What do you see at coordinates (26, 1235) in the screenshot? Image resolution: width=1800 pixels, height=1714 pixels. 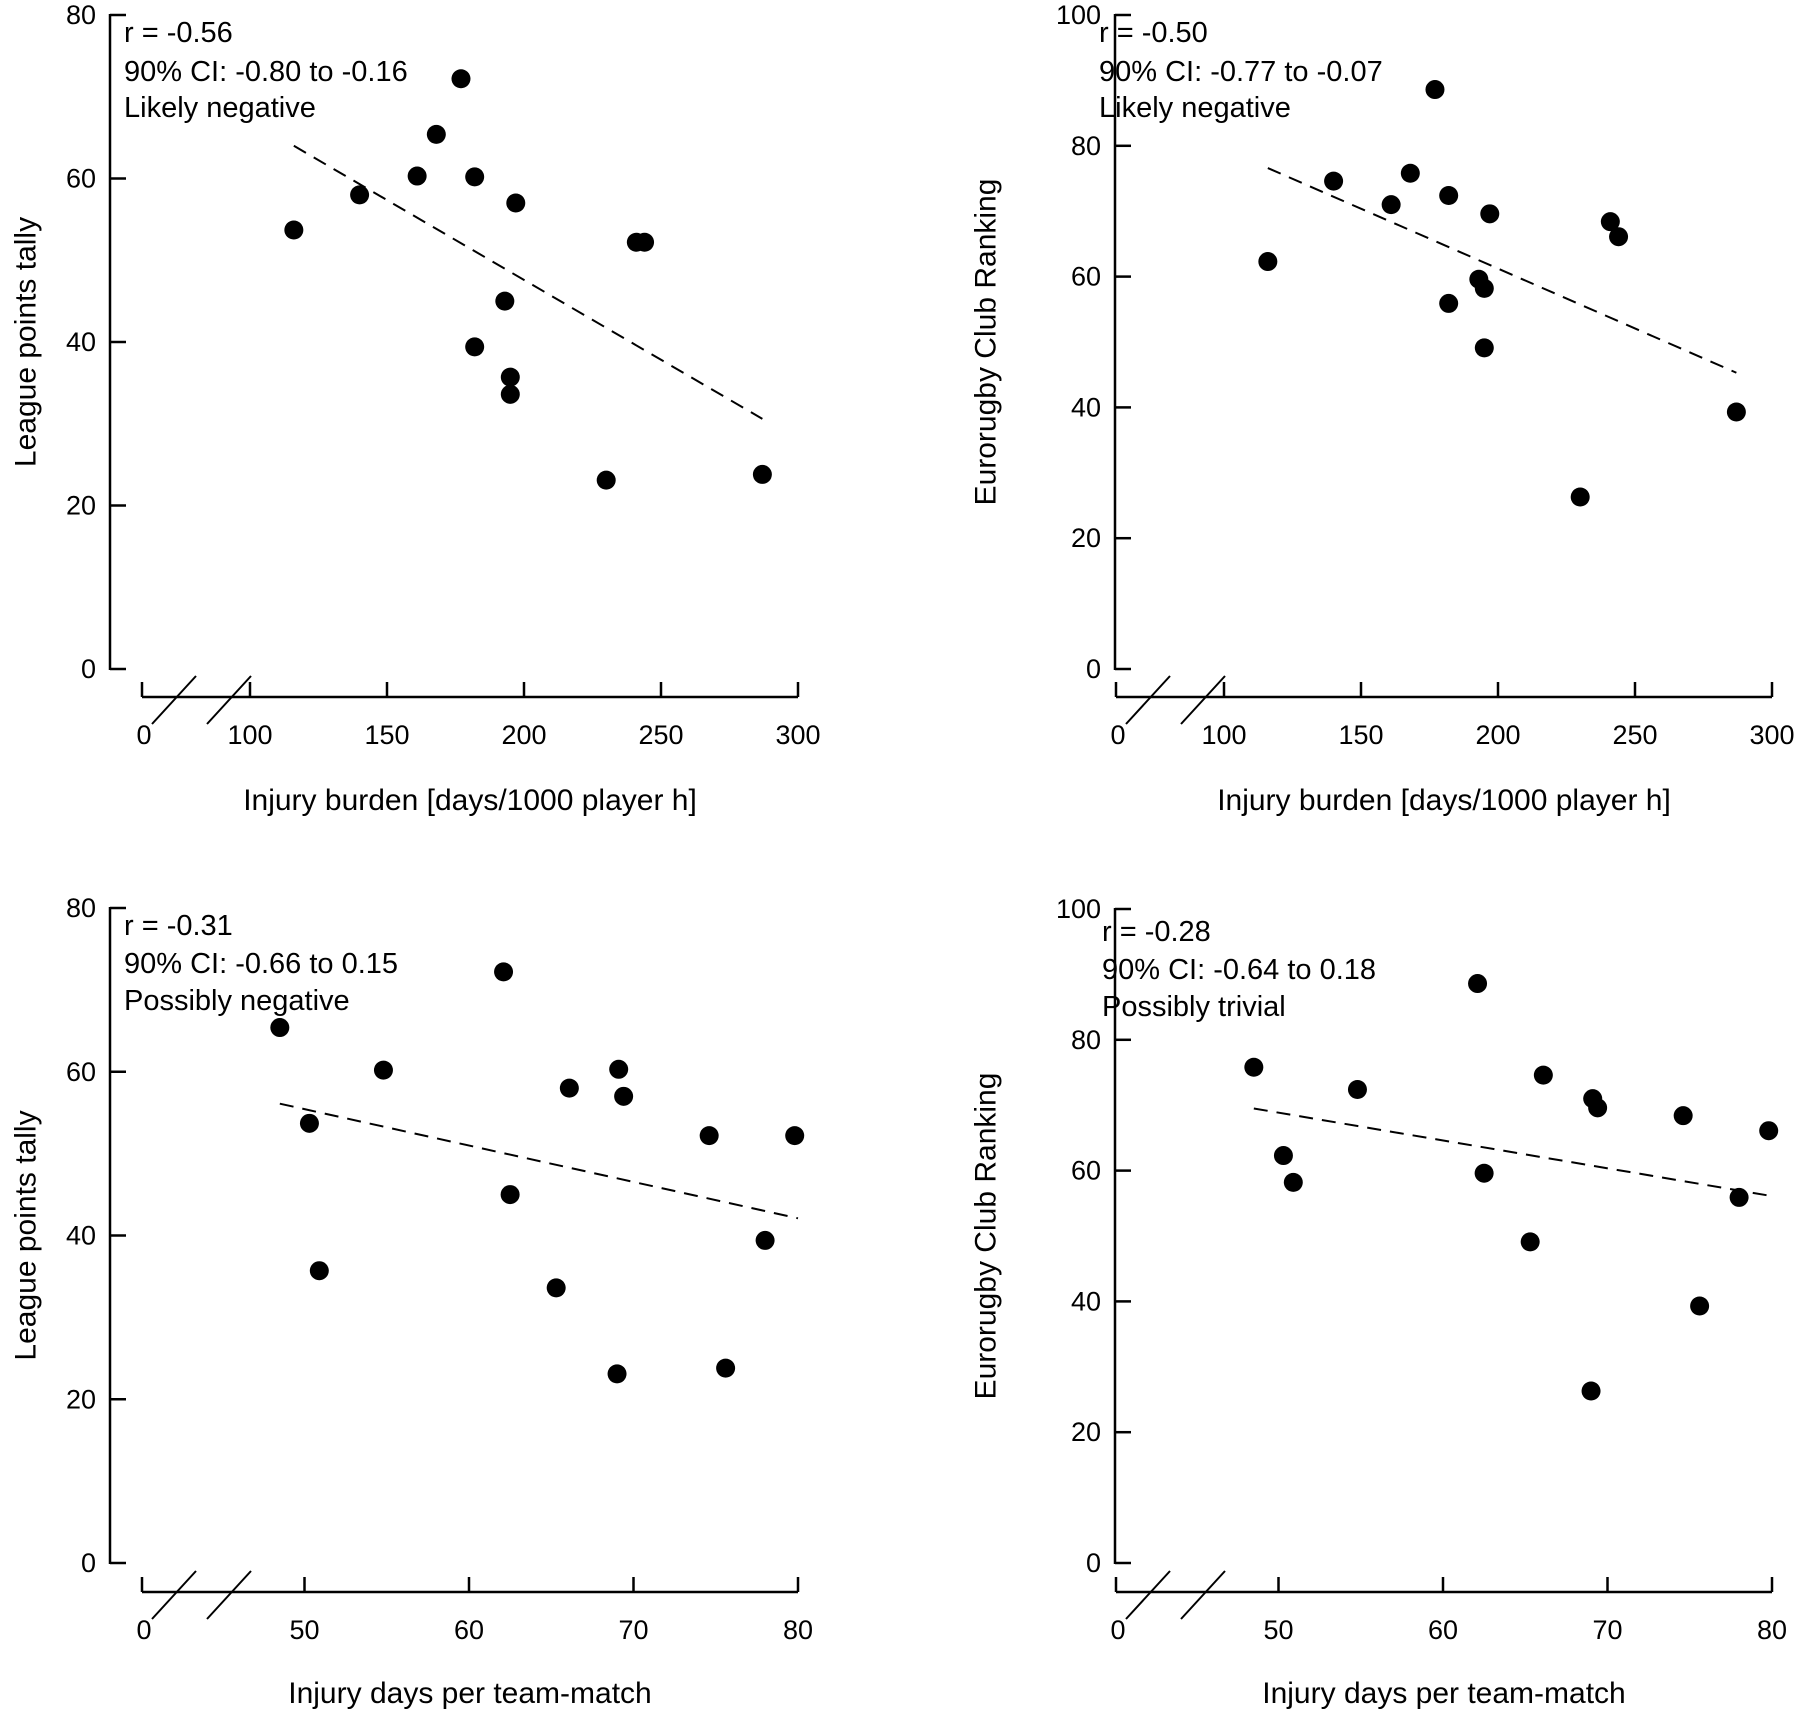 I see `y-axis-label: League points tally` at bounding box center [26, 1235].